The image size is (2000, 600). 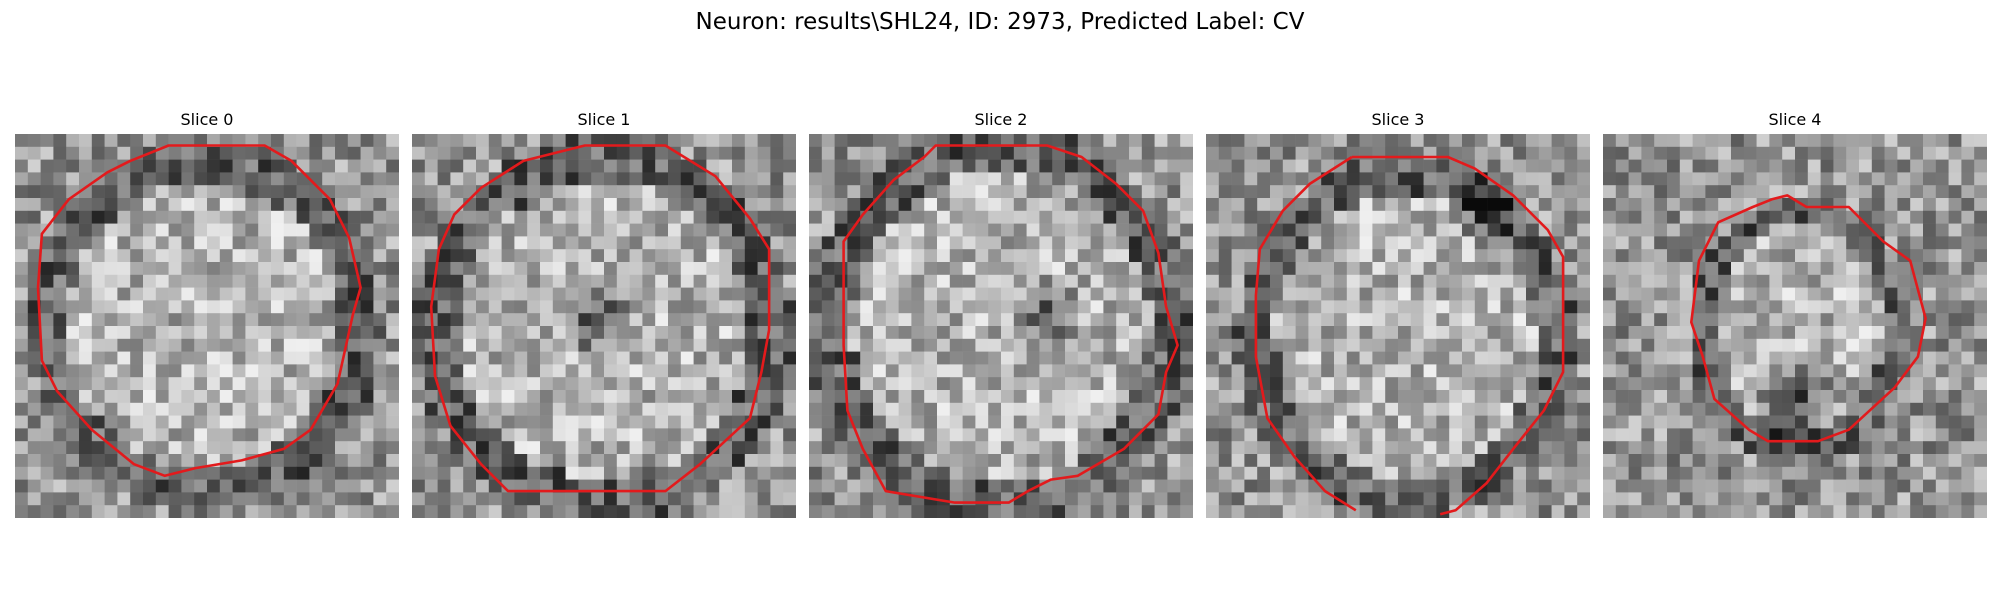 I want to click on slice-title-0: Slice 0, so click(x=207, y=120).